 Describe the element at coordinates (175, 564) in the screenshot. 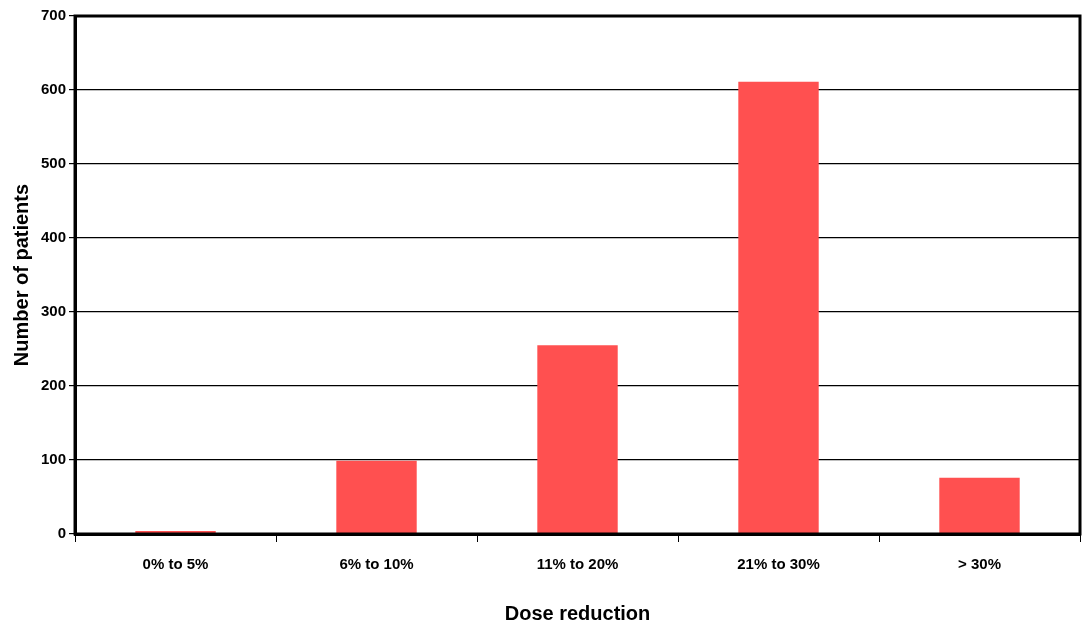

I see `x-tick-label: 0% to 5%` at that location.